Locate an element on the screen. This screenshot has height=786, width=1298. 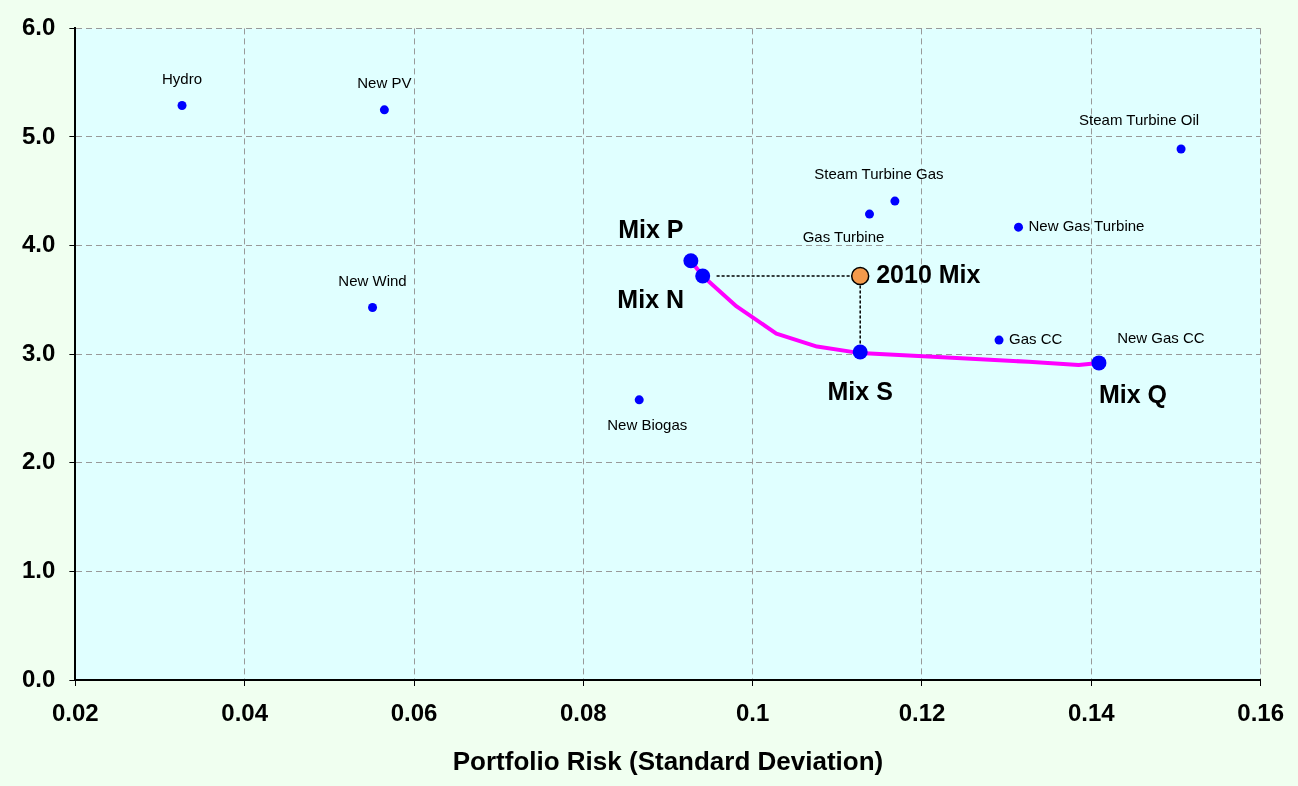
annotation: Hydro is located at coordinates (182, 78).